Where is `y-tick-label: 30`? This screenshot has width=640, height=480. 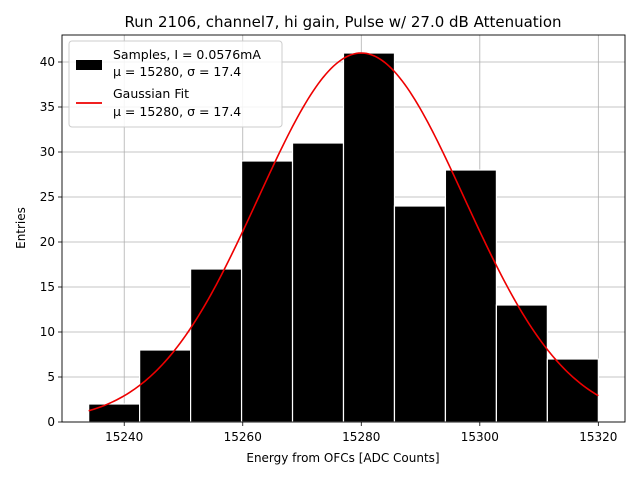 y-tick-label: 30 is located at coordinates (47, 152).